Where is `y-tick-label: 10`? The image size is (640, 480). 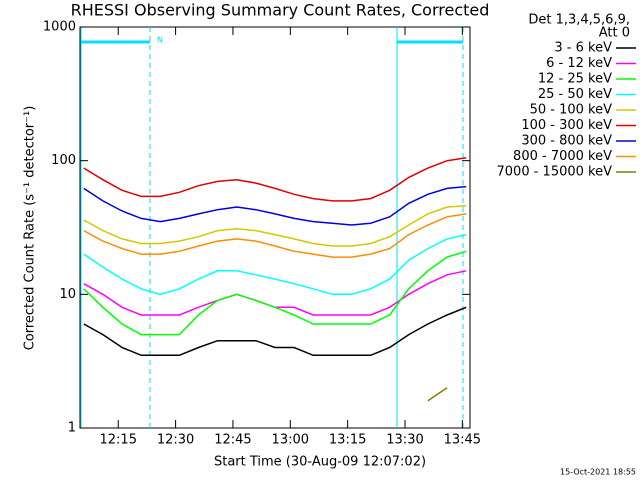 y-tick-label: 10 is located at coordinates (67, 294).